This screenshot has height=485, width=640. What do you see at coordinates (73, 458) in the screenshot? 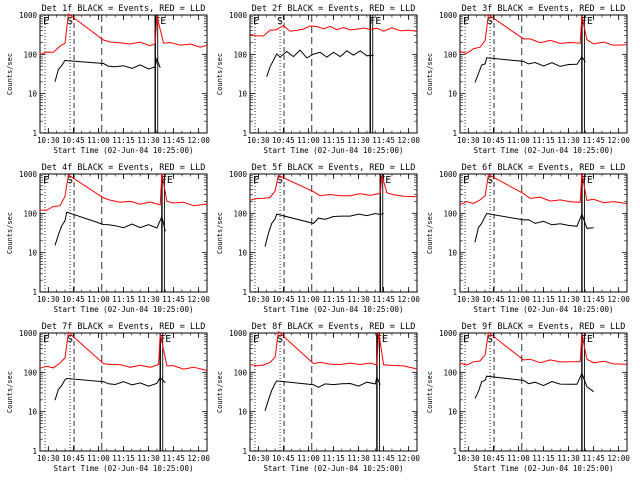
I see `x-tick-label: 10:45` at bounding box center [73, 458].